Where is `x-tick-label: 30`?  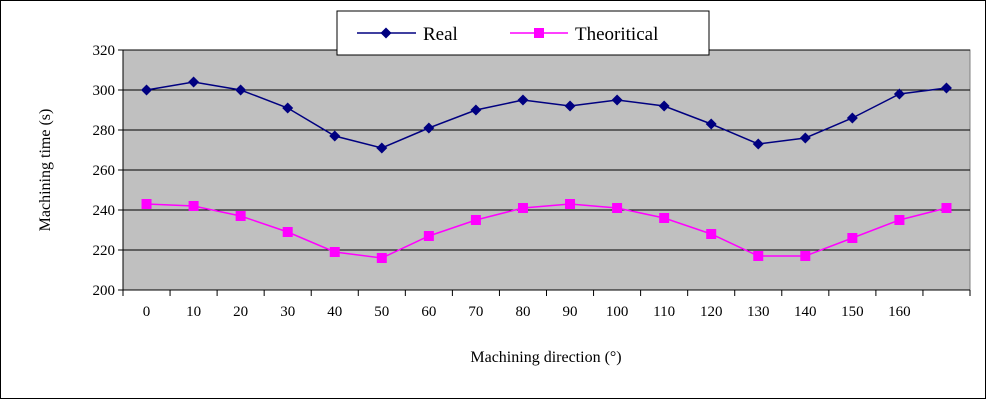
x-tick-label: 30 is located at coordinates (287, 312).